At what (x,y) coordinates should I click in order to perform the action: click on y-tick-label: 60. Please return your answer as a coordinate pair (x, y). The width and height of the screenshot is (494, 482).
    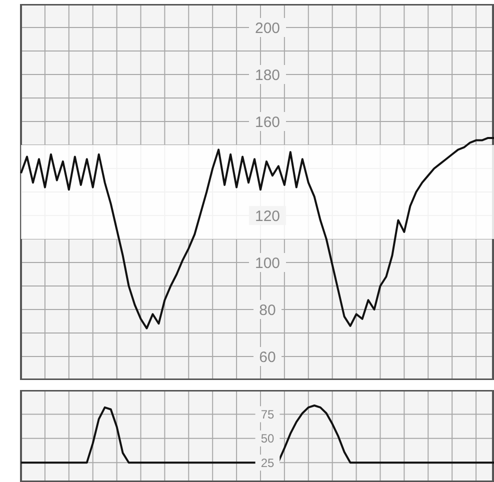
    Looking at the image, I should click on (267, 357).